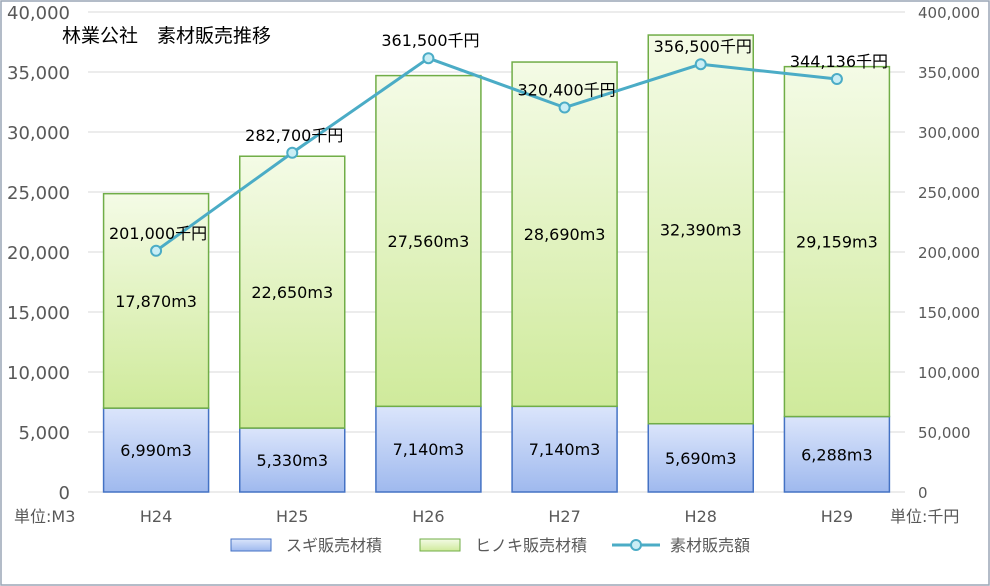 The width and height of the screenshot is (990, 586). I want to click on sales-line-label: 356,500千円, so click(703, 46).